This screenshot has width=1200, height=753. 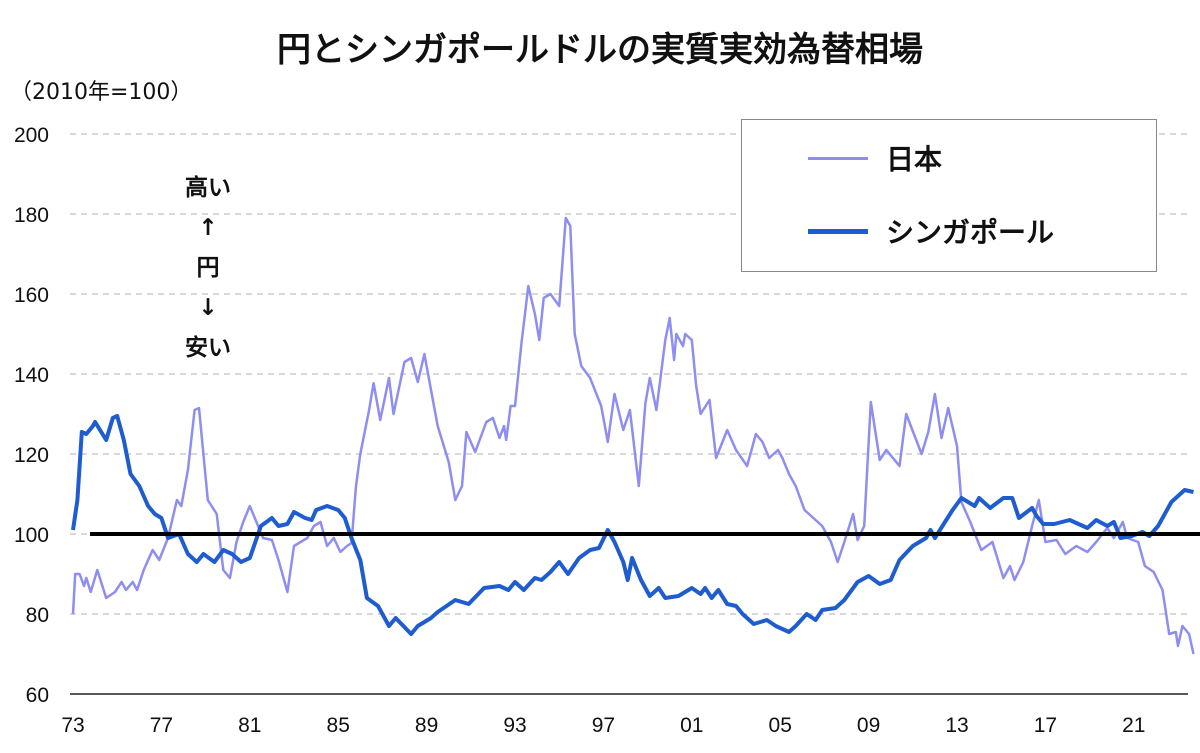 I want to click on y-tick-label: 60, so click(x=37, y=695).